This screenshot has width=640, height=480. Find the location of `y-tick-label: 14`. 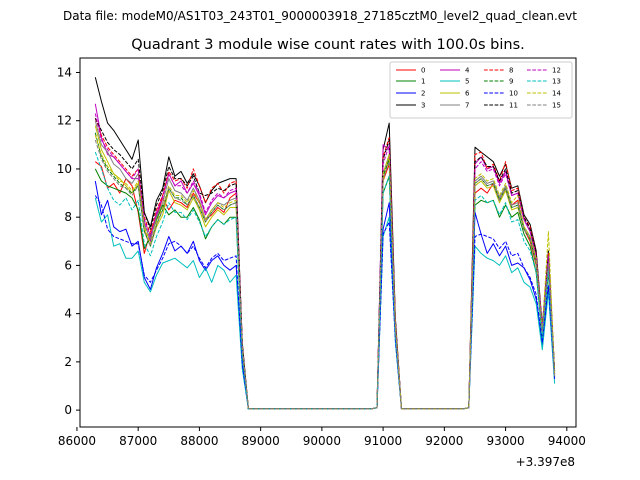

y-tick-label: 14 is located at coordinates (64, 72).